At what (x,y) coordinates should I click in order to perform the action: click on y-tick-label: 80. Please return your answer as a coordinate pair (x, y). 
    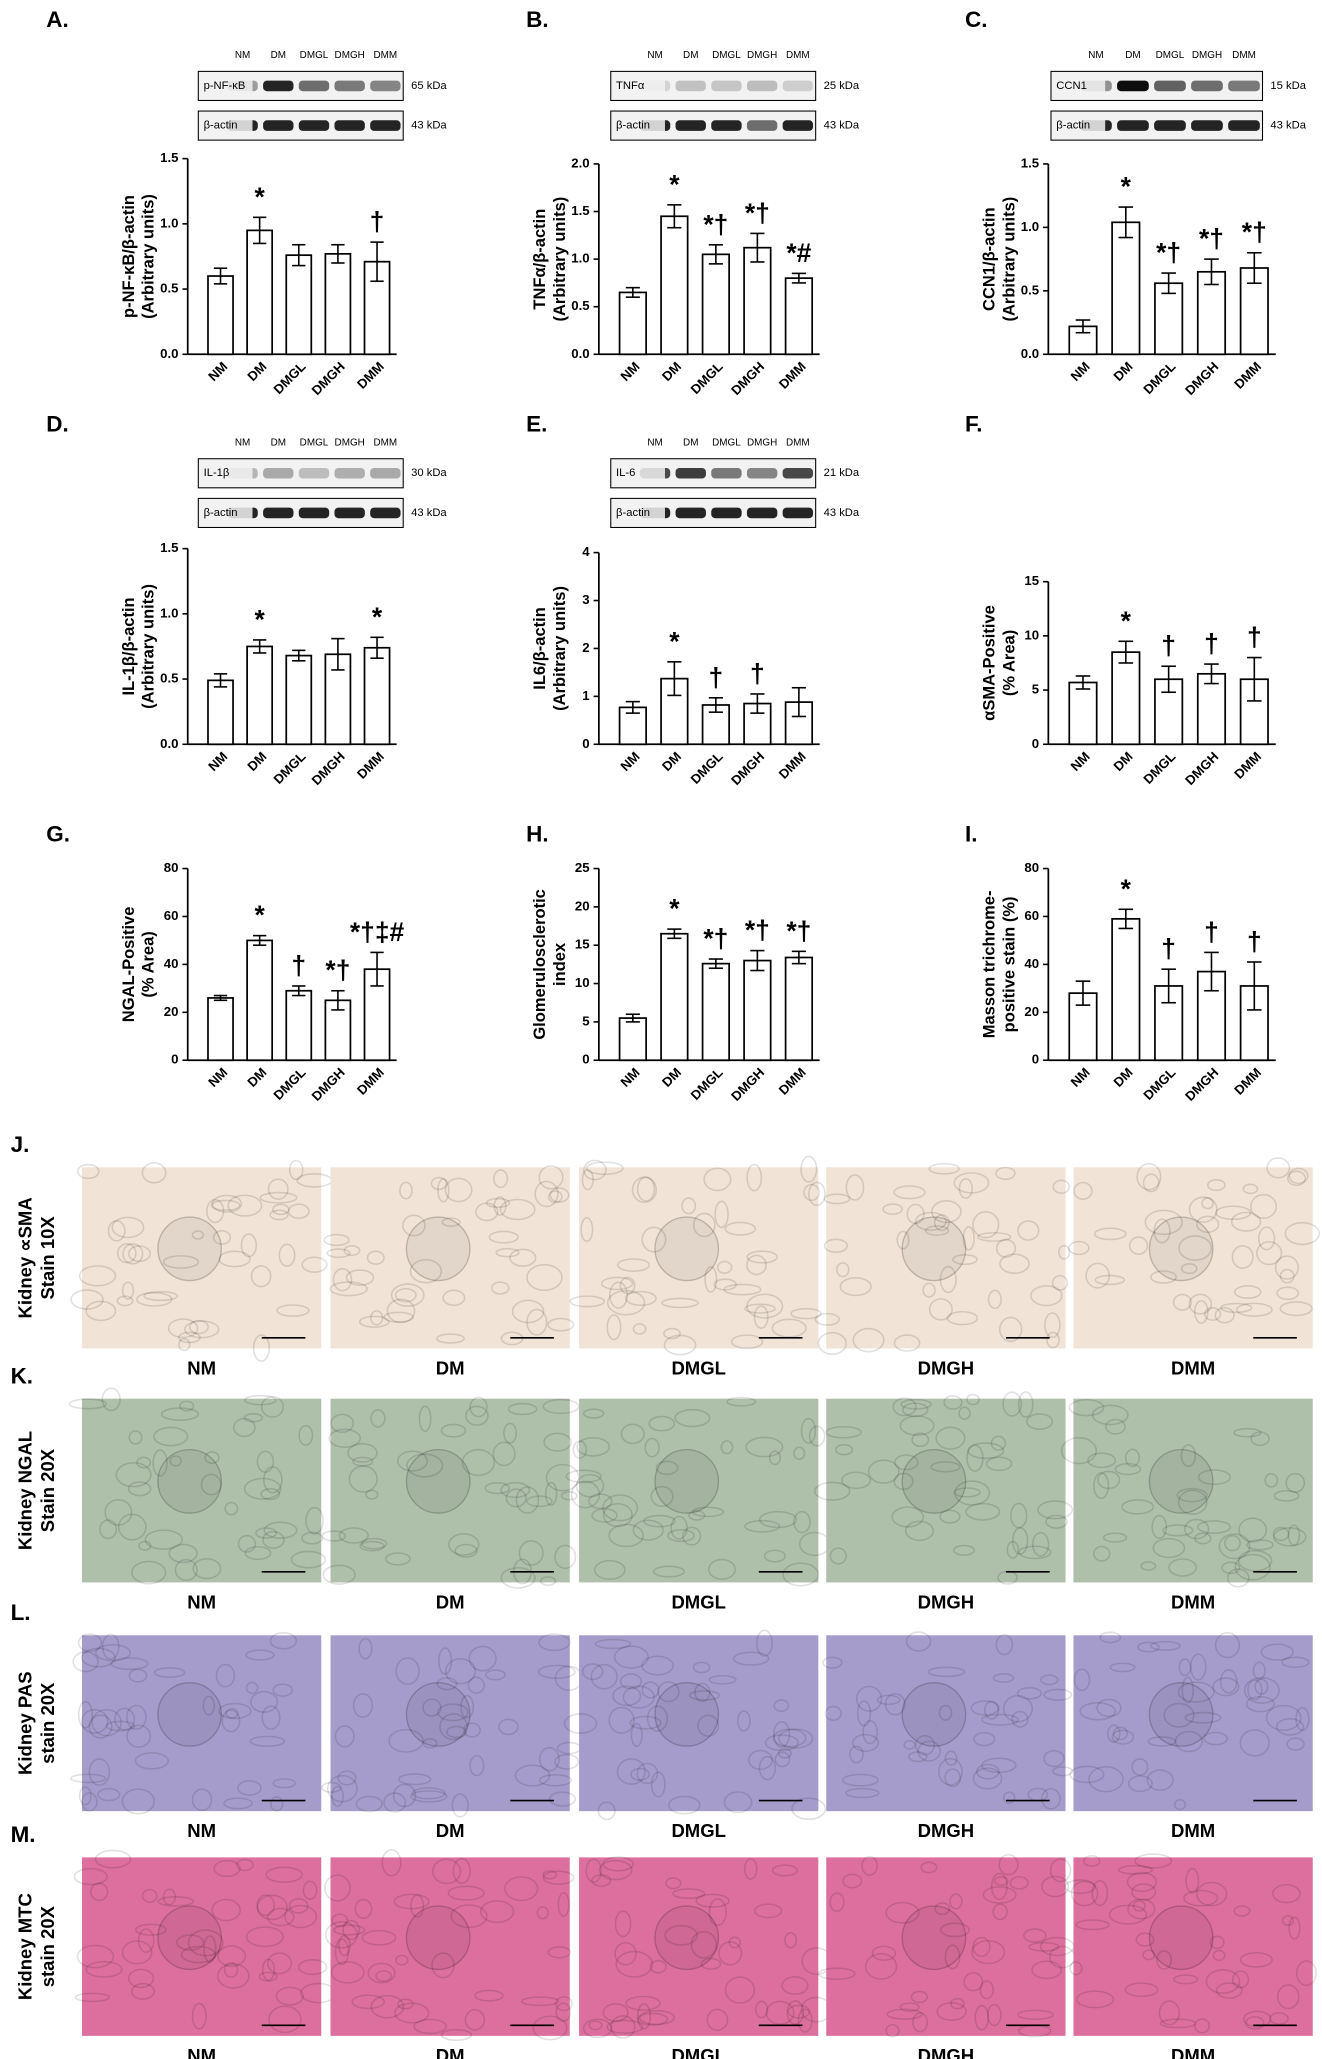
    Looking at the image, I should click on (1031, 867).